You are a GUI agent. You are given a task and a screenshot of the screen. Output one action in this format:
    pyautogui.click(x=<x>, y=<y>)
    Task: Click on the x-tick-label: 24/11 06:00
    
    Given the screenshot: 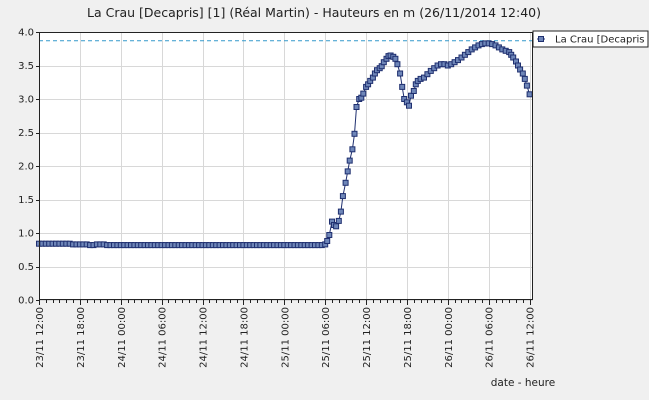 What is the action you would take?
    pyautogui.click(x=163, y=337)
    